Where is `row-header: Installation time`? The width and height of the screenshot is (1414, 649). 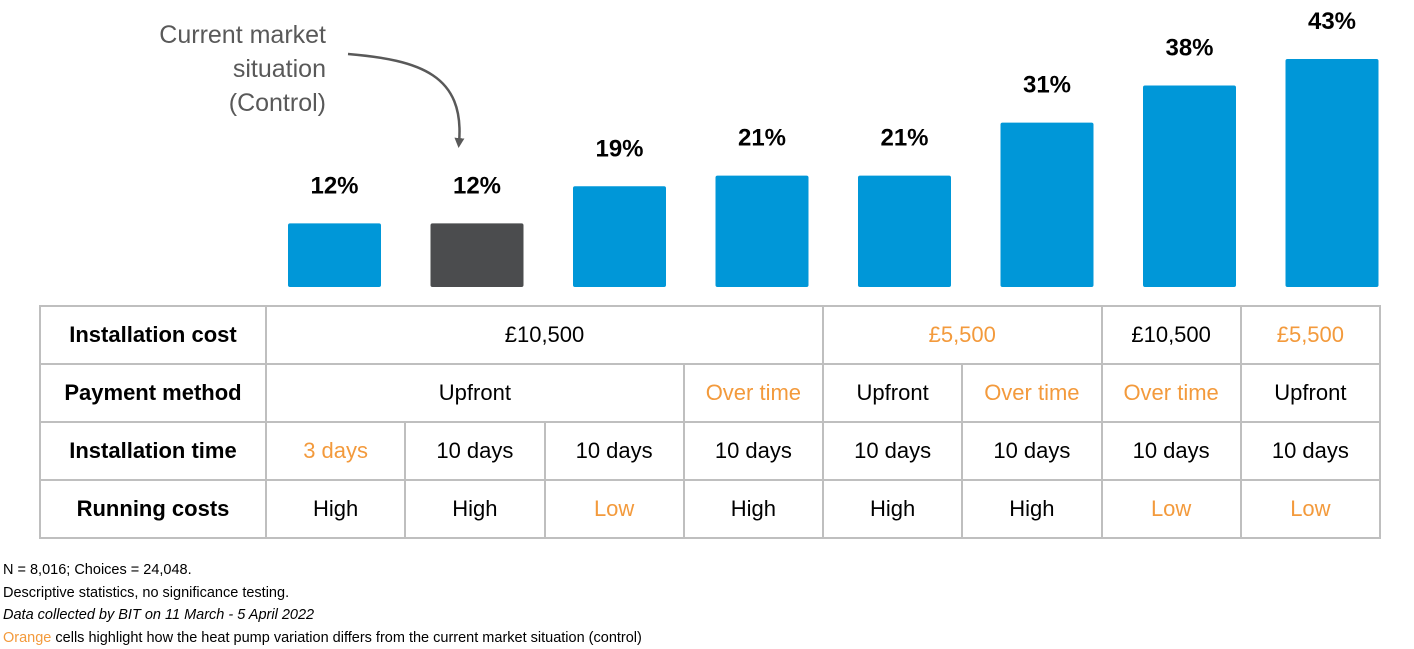
row-header: Installation time is located at coordinates (153, 451).